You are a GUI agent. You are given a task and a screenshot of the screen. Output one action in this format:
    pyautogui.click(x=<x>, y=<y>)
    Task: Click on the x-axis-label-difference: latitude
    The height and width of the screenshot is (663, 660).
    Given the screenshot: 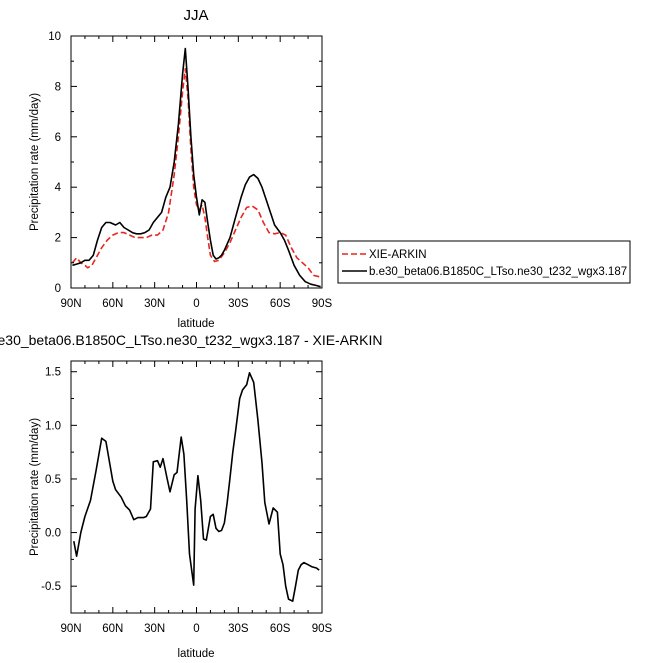 What is the action you would take?
    pyautogui.click(x=195, y=654)
    